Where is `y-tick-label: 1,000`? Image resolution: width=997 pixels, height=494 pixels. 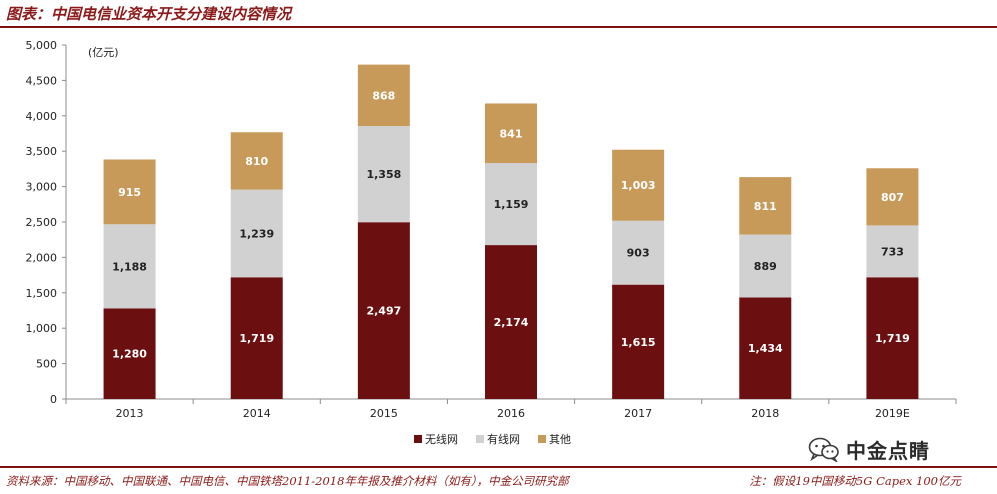
y-tick-label: 1,000 is located at coordinates (42, 328).